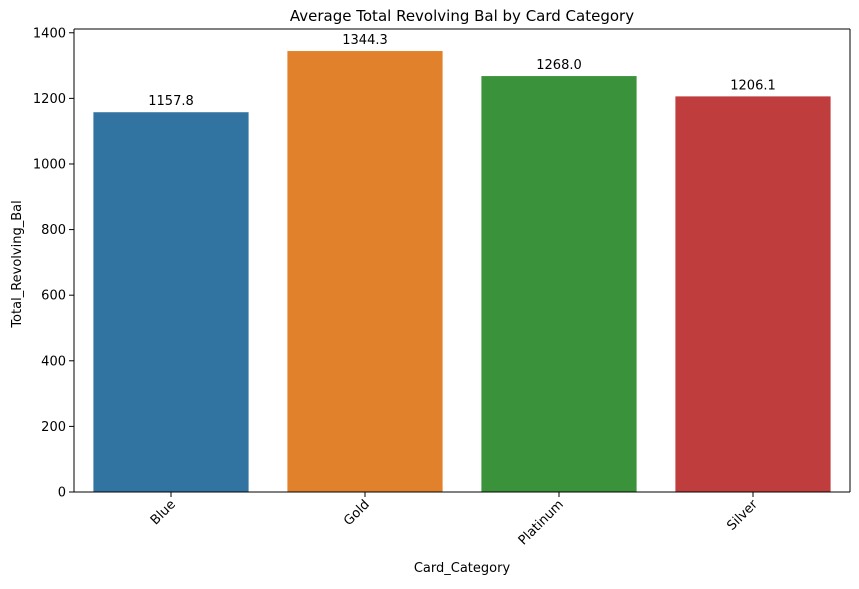 Image resolution: width=859 pixels, height=589 pixels. Describe the element at coordinates (62, 493) in the screenshot. I see `y-tick-label: 0` at that location.